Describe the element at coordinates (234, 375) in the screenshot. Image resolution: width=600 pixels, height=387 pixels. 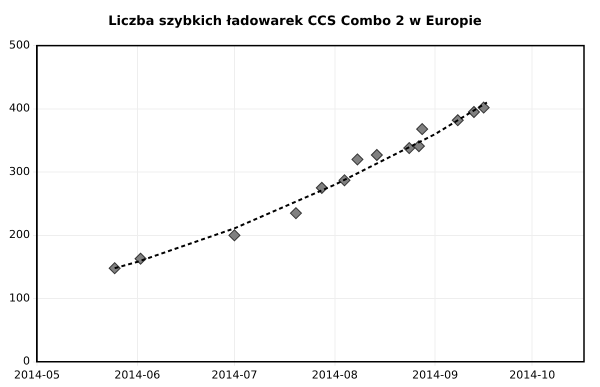
I see `x-tick-label: 2014-07` at that location.